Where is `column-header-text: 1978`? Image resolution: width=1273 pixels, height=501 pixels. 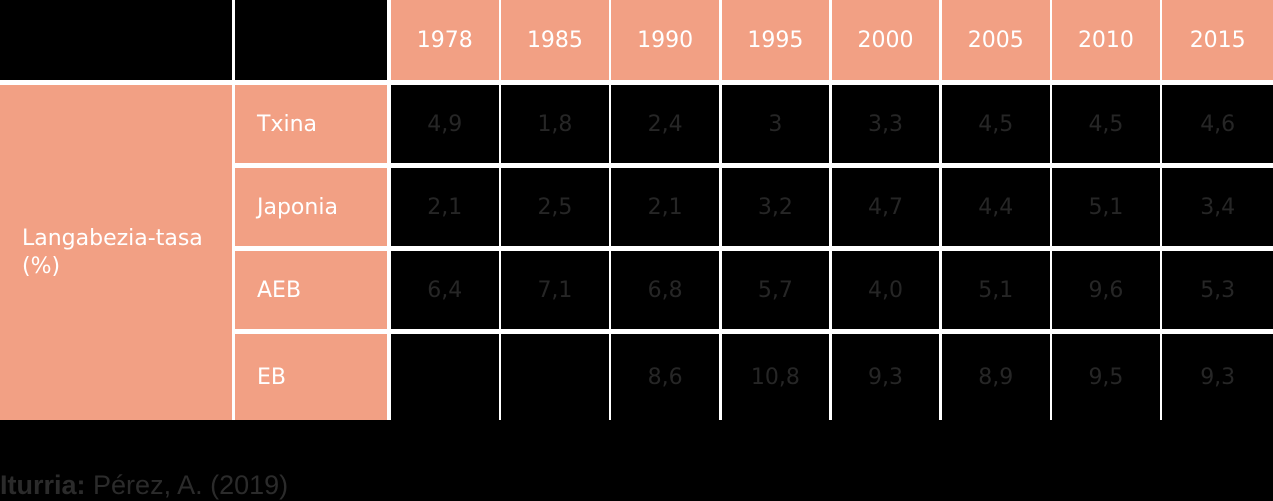
column-header-text: 1978 is located at coordinates (444, 40).